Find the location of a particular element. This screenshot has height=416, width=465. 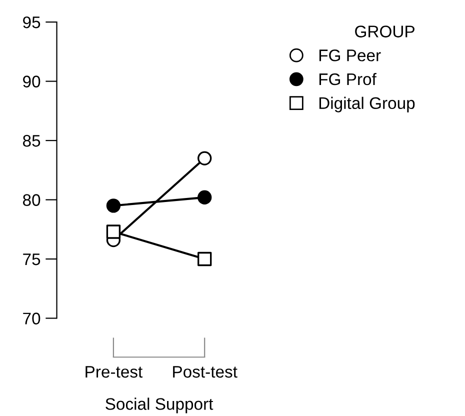

y-tick-label: 70 is located at coordinates (31, 318).